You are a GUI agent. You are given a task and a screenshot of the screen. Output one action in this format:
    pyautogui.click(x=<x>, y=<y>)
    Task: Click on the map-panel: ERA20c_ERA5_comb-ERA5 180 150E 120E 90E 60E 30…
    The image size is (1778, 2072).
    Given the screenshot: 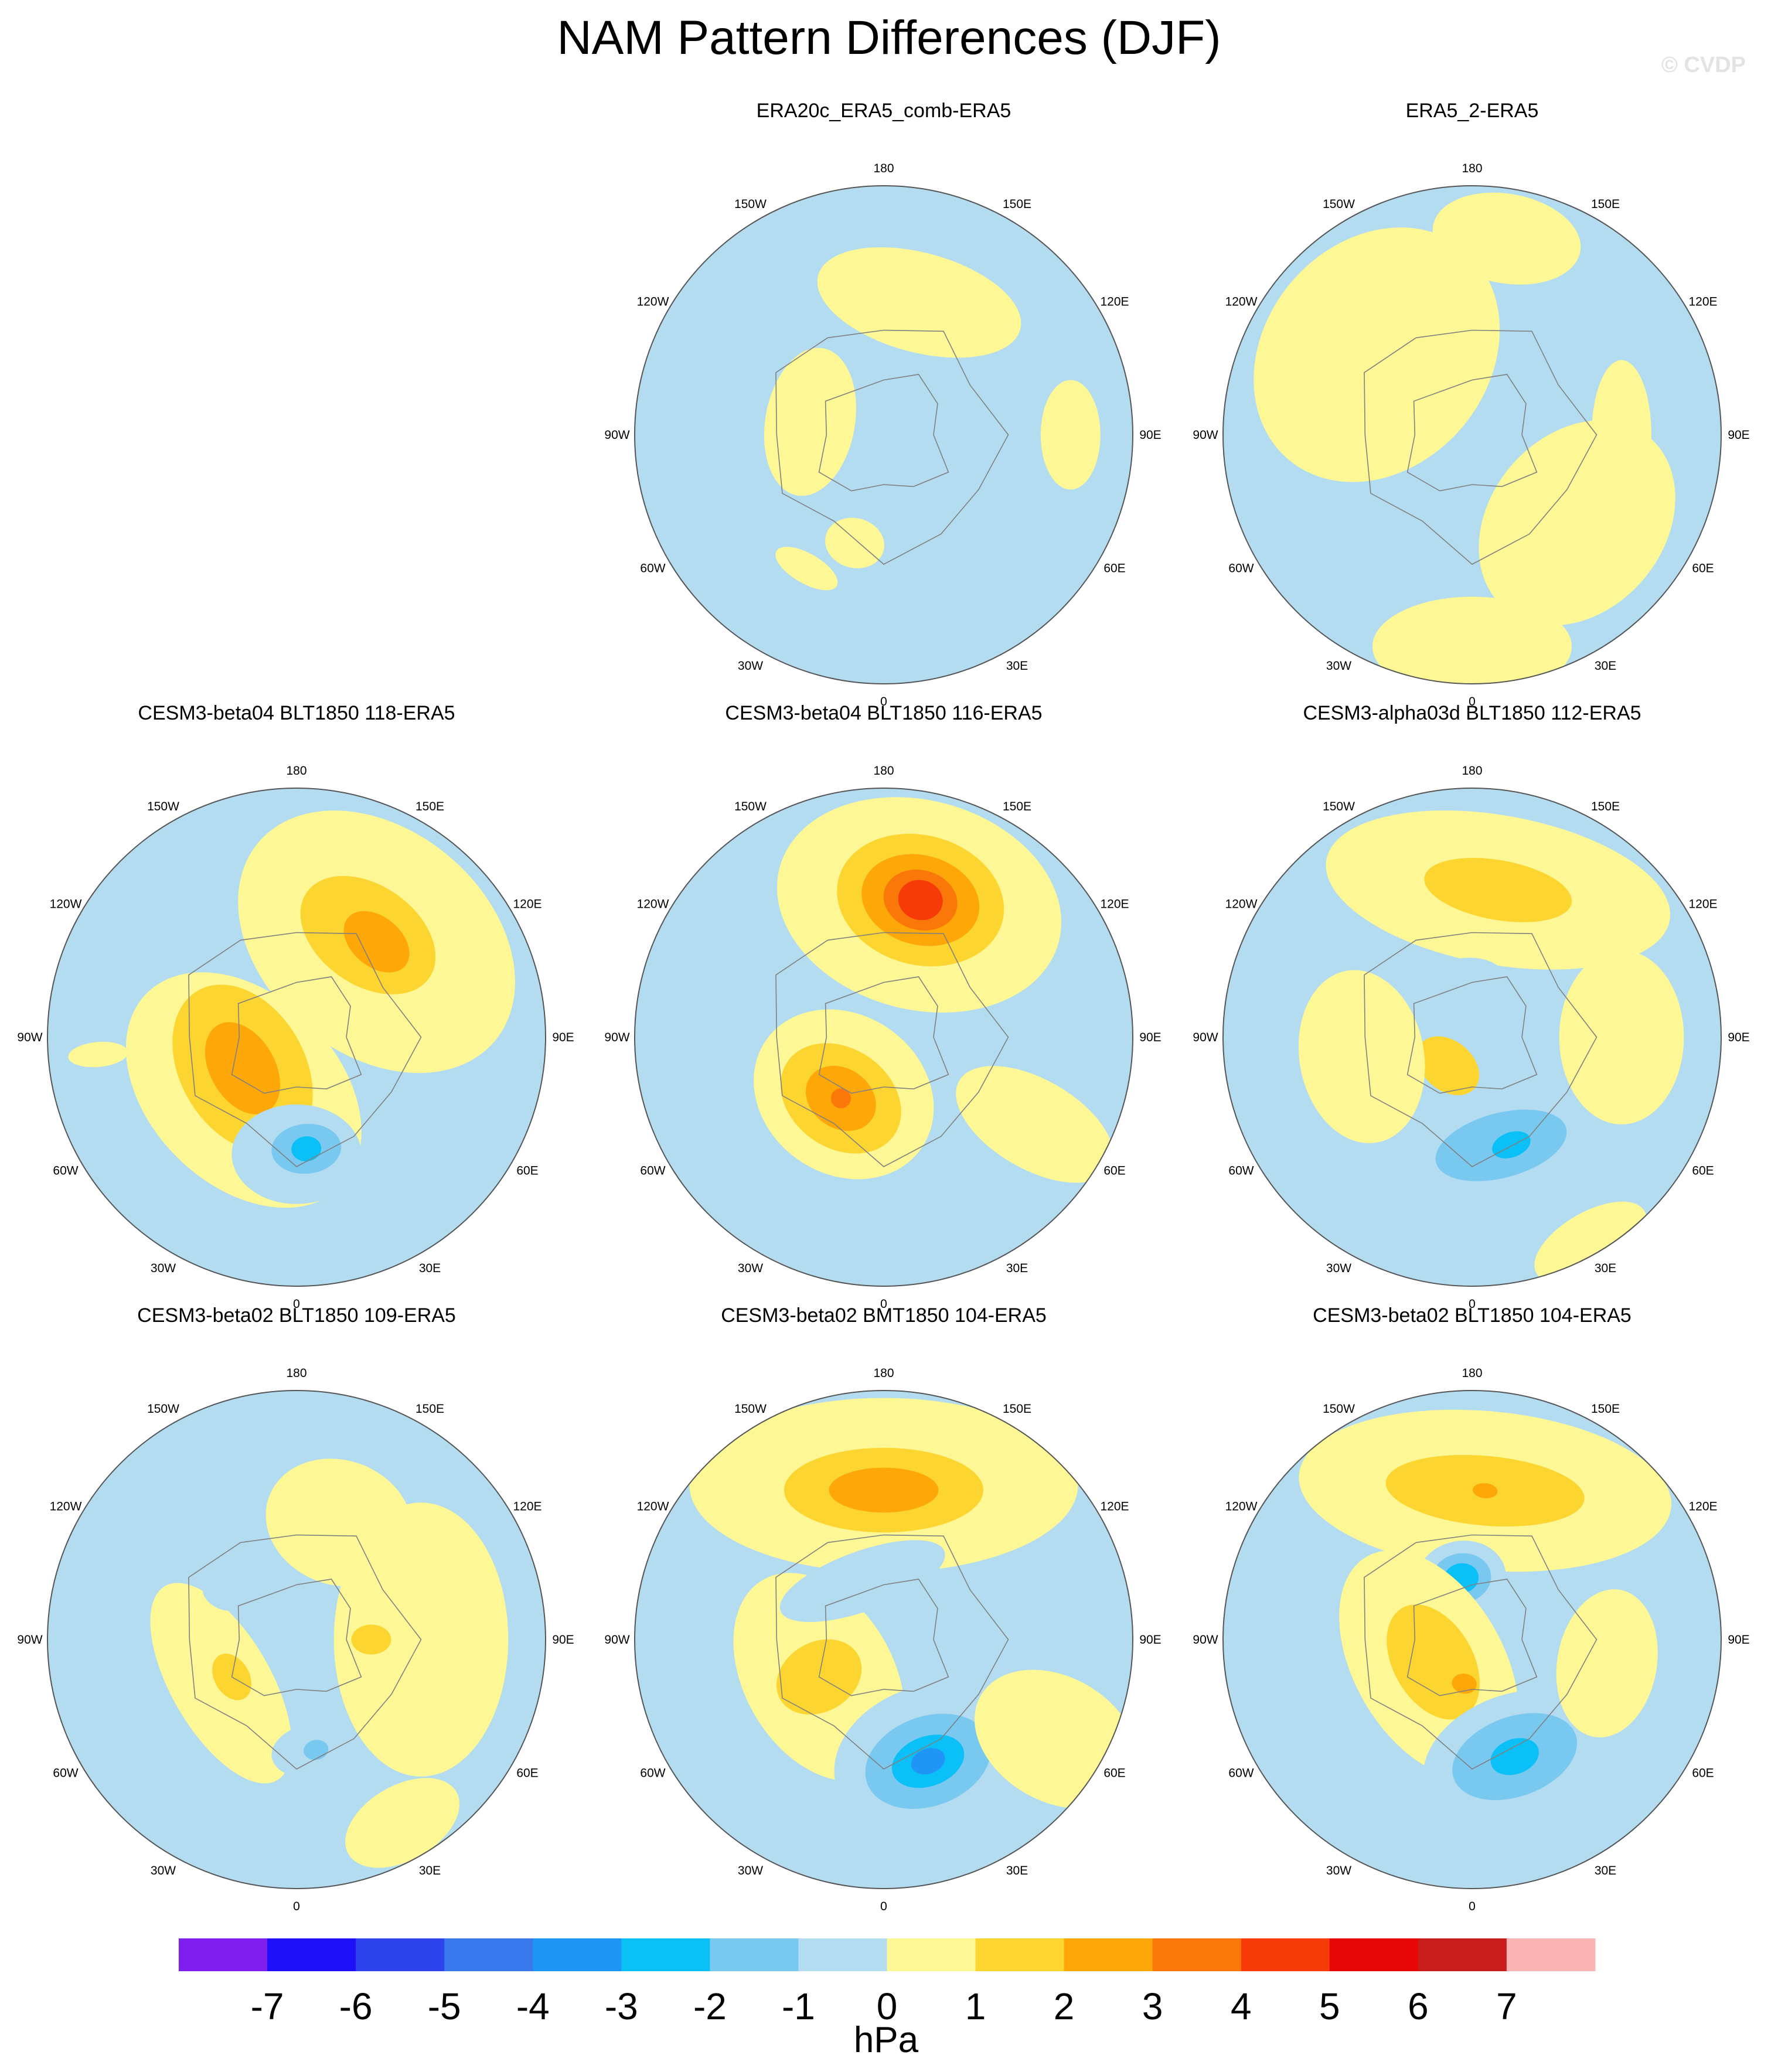 What is the action you would take?
    pyautogui.click(x=884, y=404)
    